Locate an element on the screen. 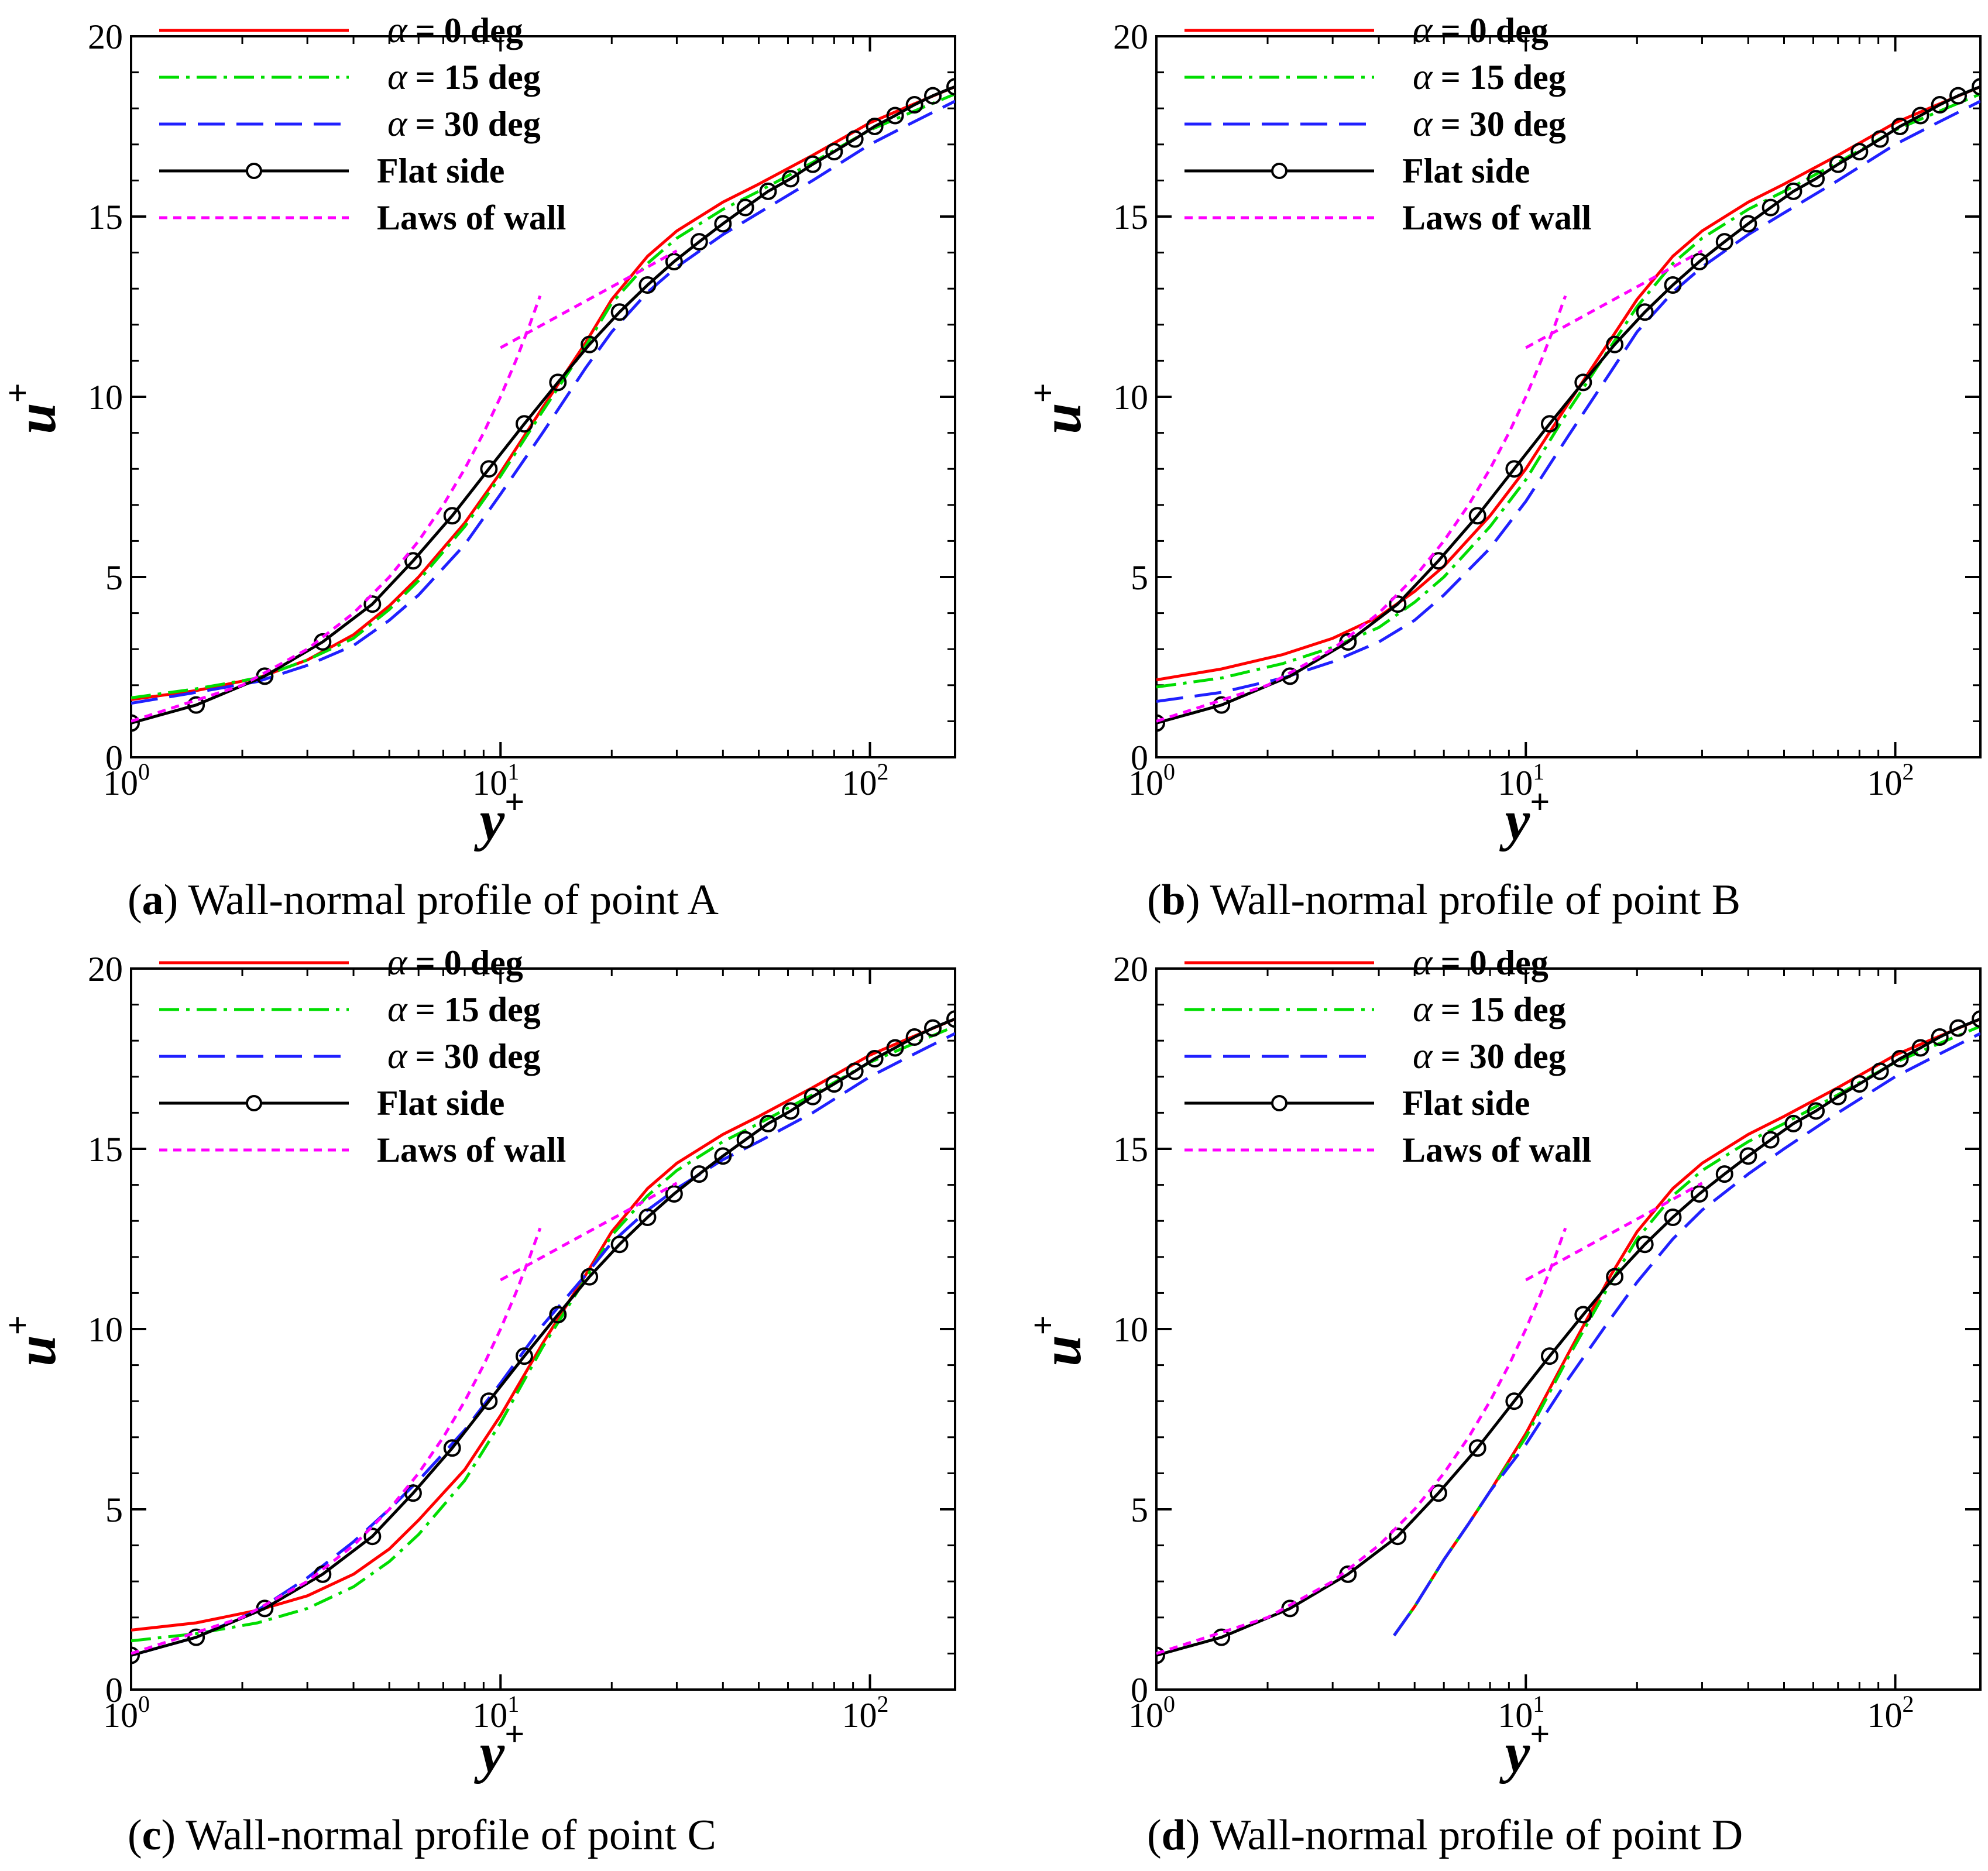  legend-label: α = 0 deg is located at coordinates (455, 29).